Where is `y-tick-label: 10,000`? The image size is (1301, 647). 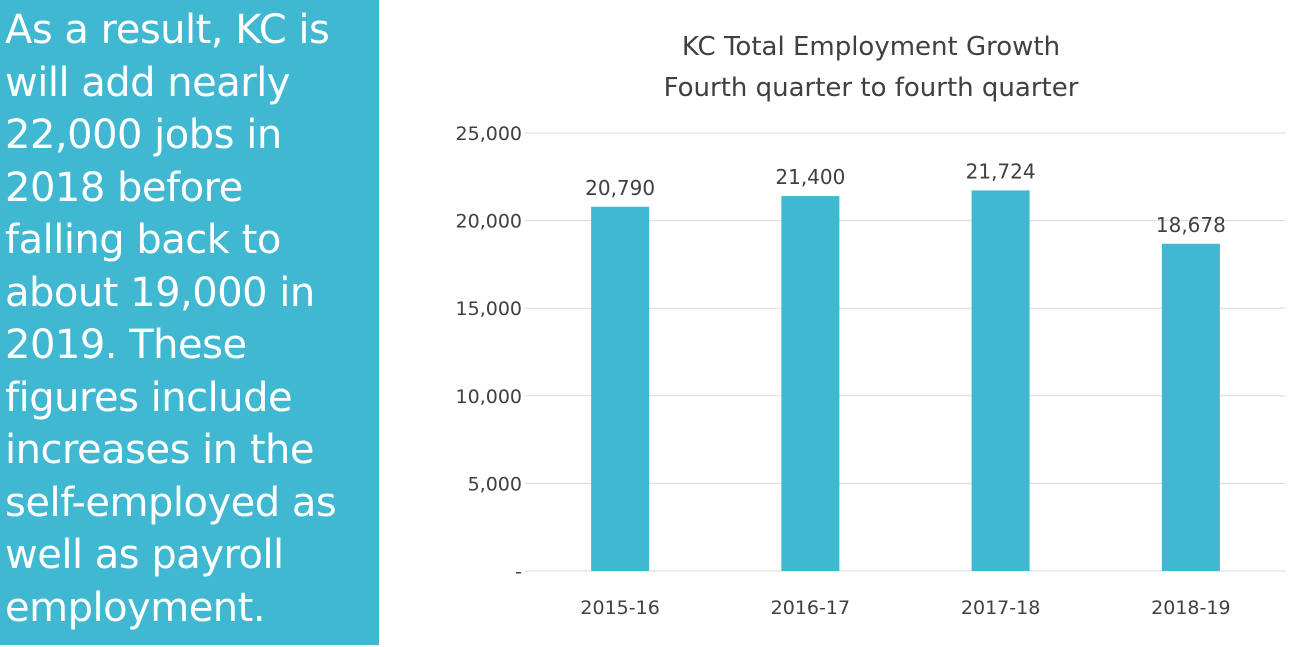
y-tick-label: 10,000 is located at coordinates (489, 397).